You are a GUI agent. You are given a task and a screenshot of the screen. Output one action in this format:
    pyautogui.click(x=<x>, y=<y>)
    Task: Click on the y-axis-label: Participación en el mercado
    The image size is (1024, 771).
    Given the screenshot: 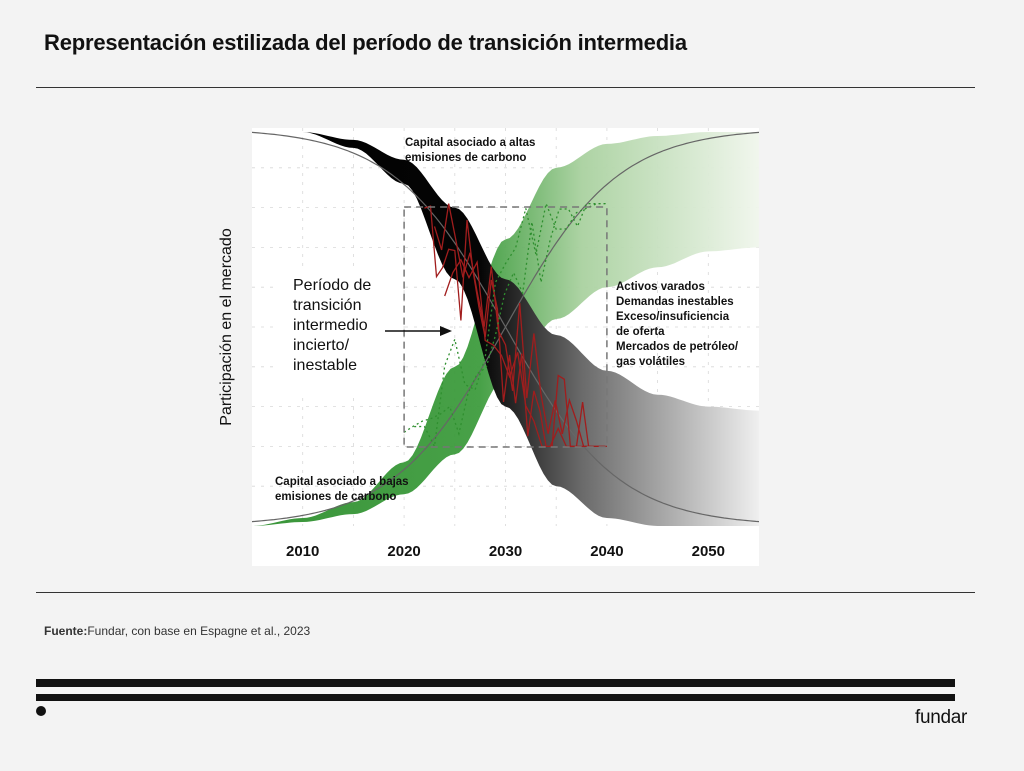 What is the action you would take?
    pyautogui.click(x=226, y=327)
    